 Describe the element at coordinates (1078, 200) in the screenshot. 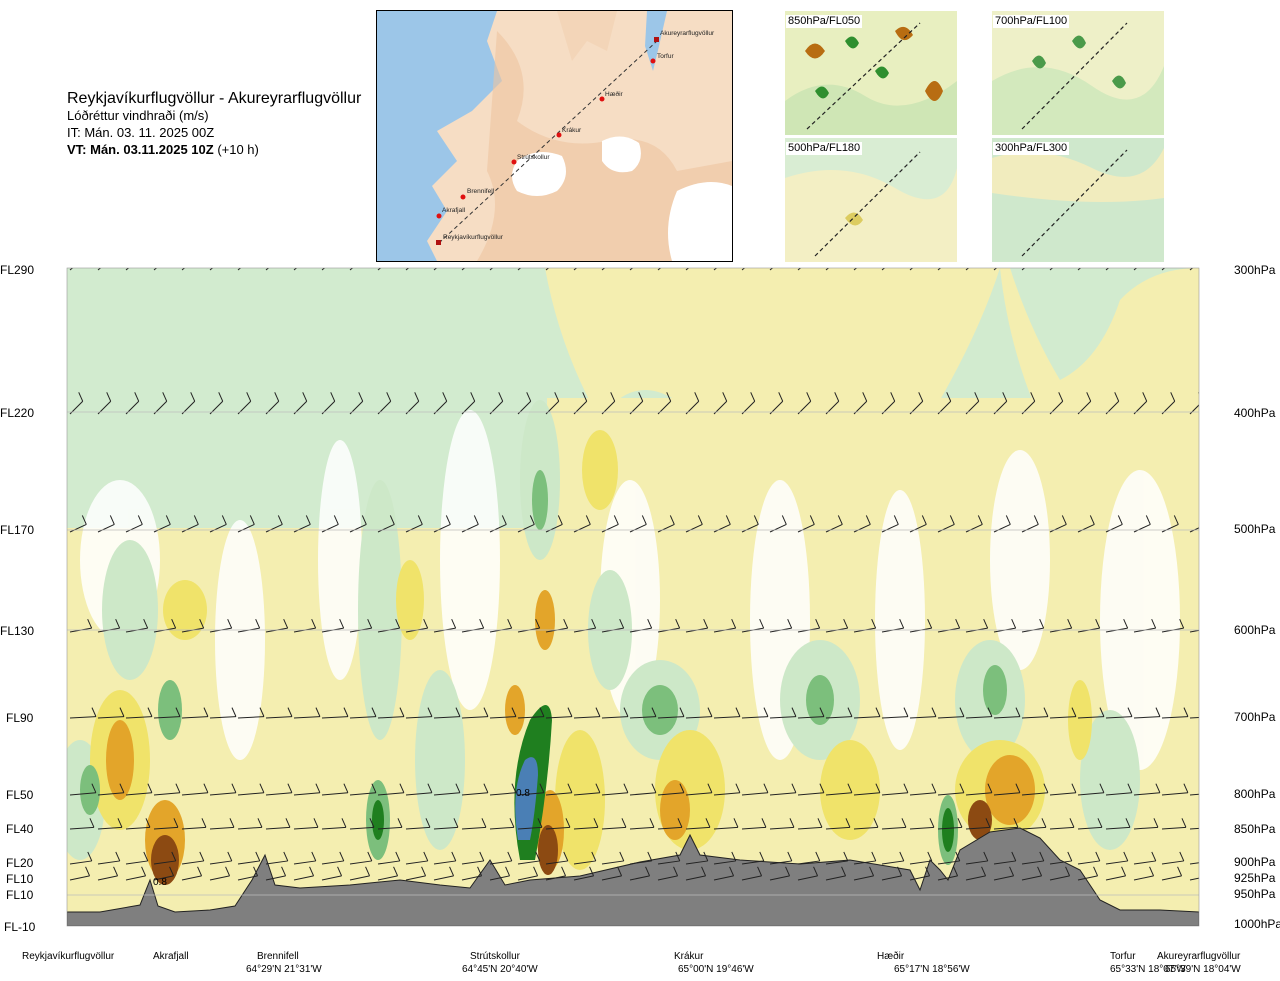

I see `thumbnail-300: 300hPa/FL300` at that location.